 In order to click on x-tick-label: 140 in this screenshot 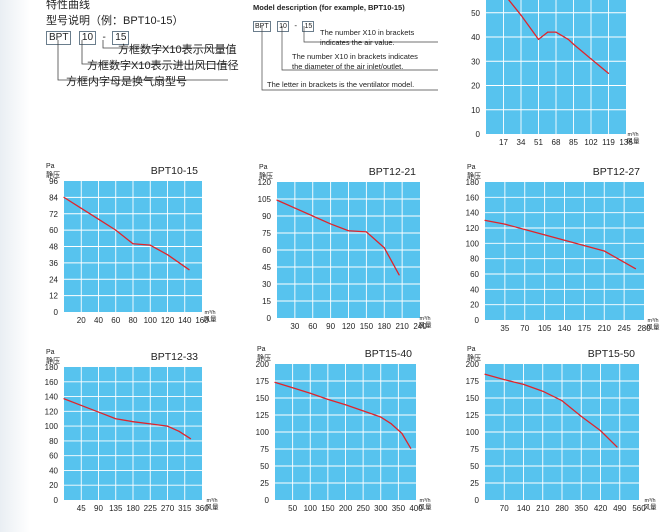, I will do `click(185, 320)`.